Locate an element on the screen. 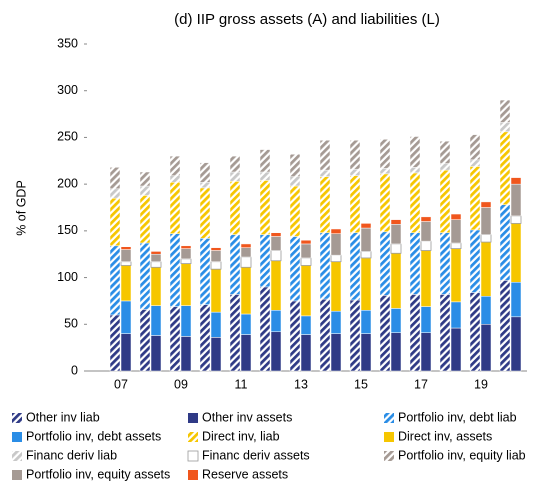 This screenshot has width=548, height=490. legend-label: Portfolio inv, debt liab is located at coordinates (457, 417).